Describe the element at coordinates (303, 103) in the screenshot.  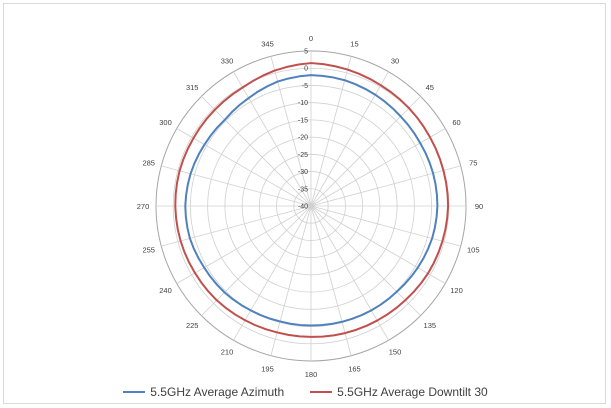
I see `radial-tick-label: -10` at that location.